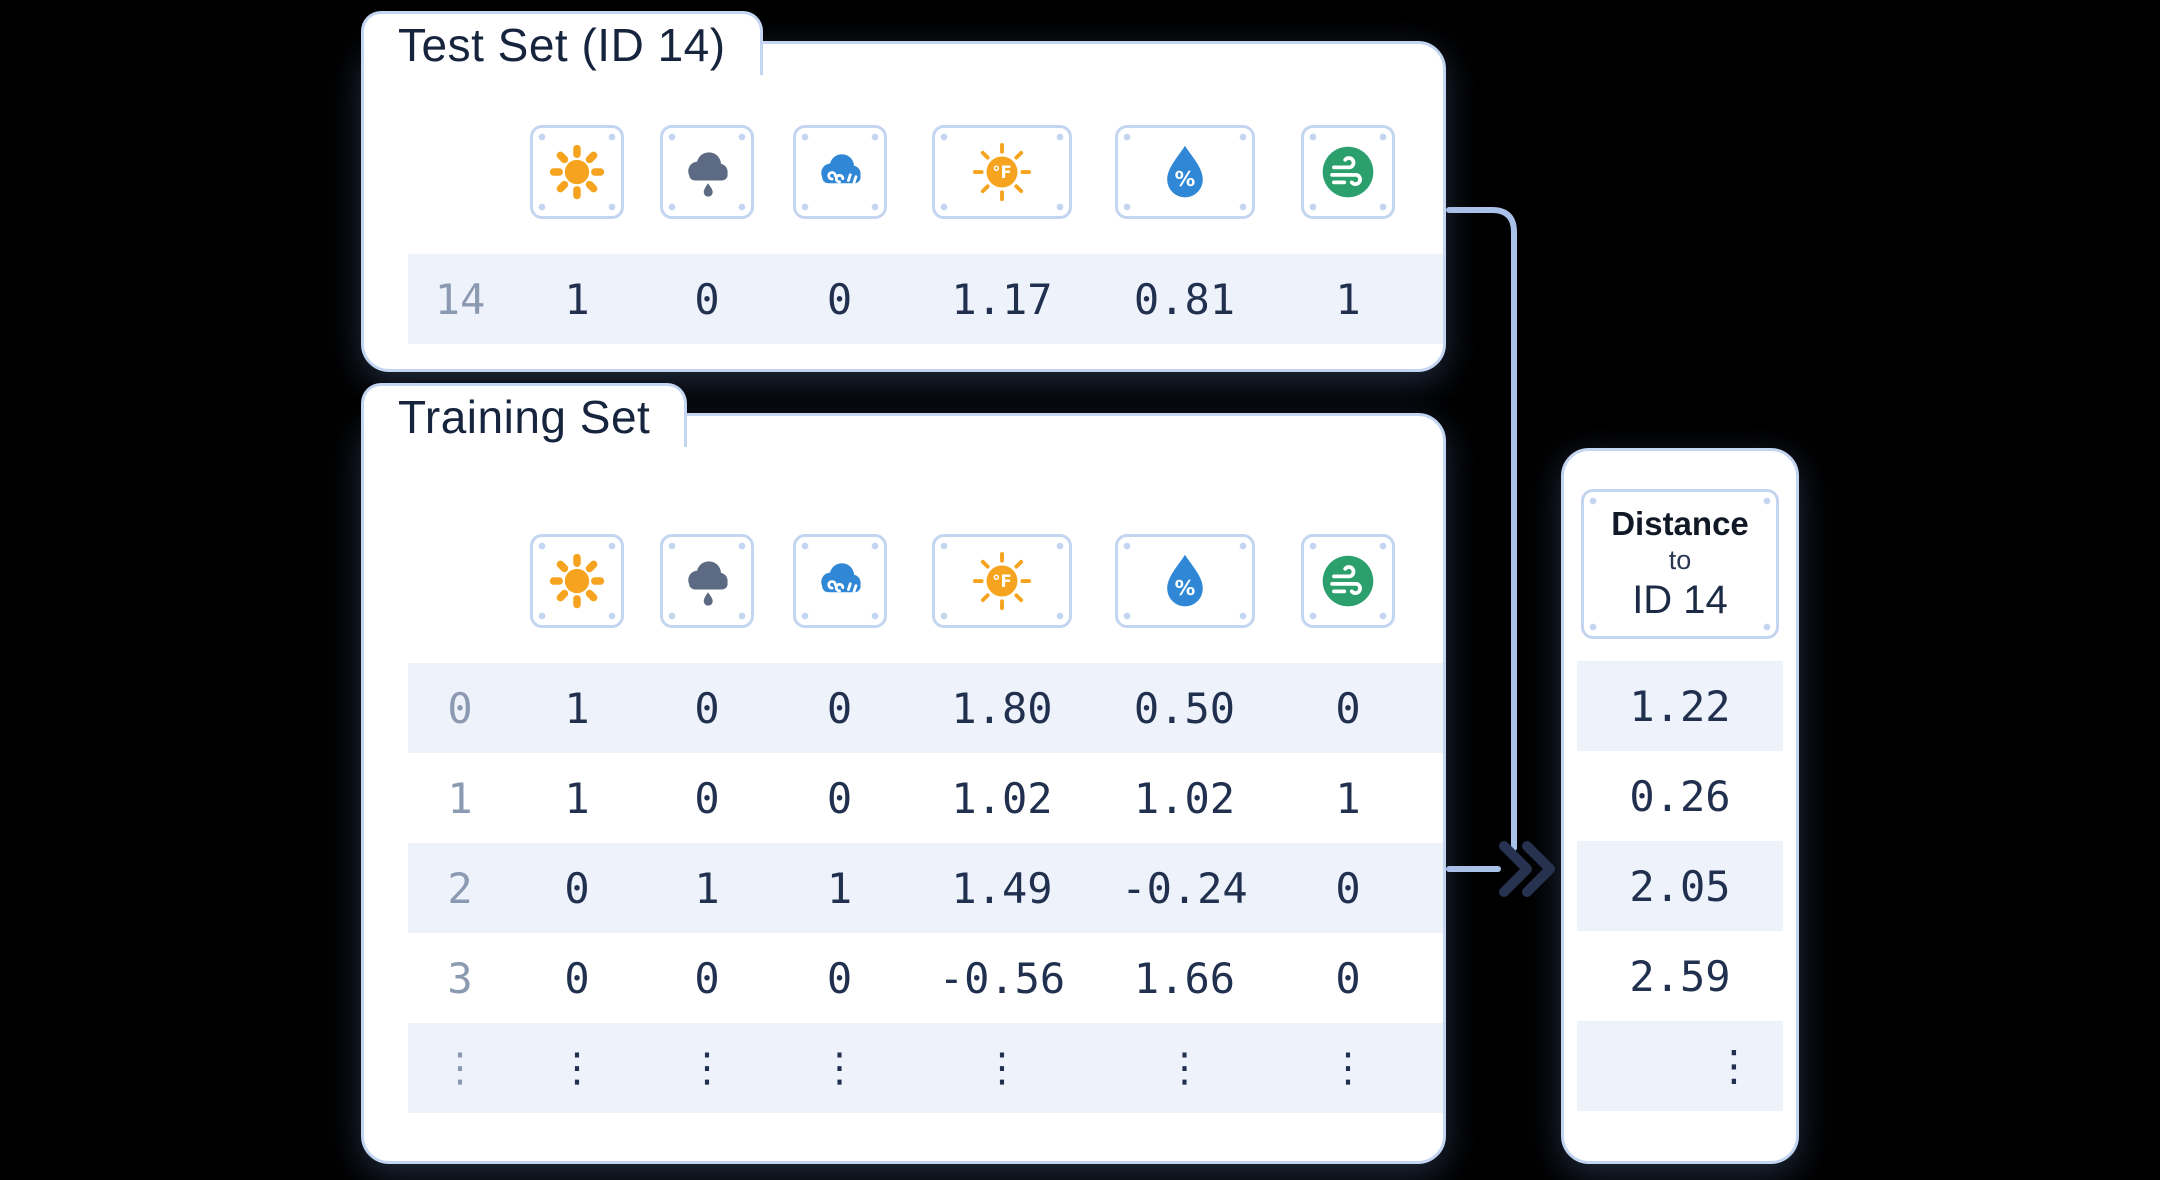  I want to click on connector-line, so click(1481, 529).